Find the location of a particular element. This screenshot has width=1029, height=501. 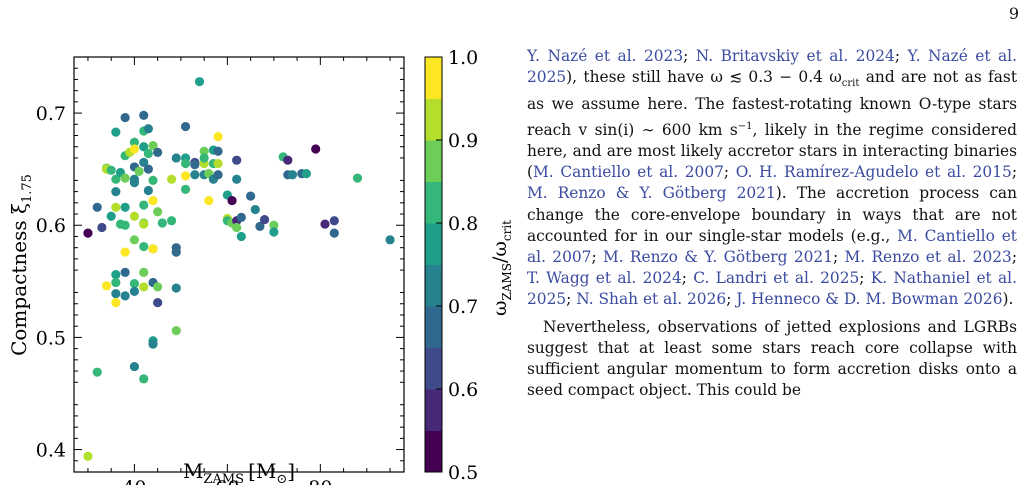

citation-link: Y. Nazé et al. 2025 is located at coordinates (772, 67).